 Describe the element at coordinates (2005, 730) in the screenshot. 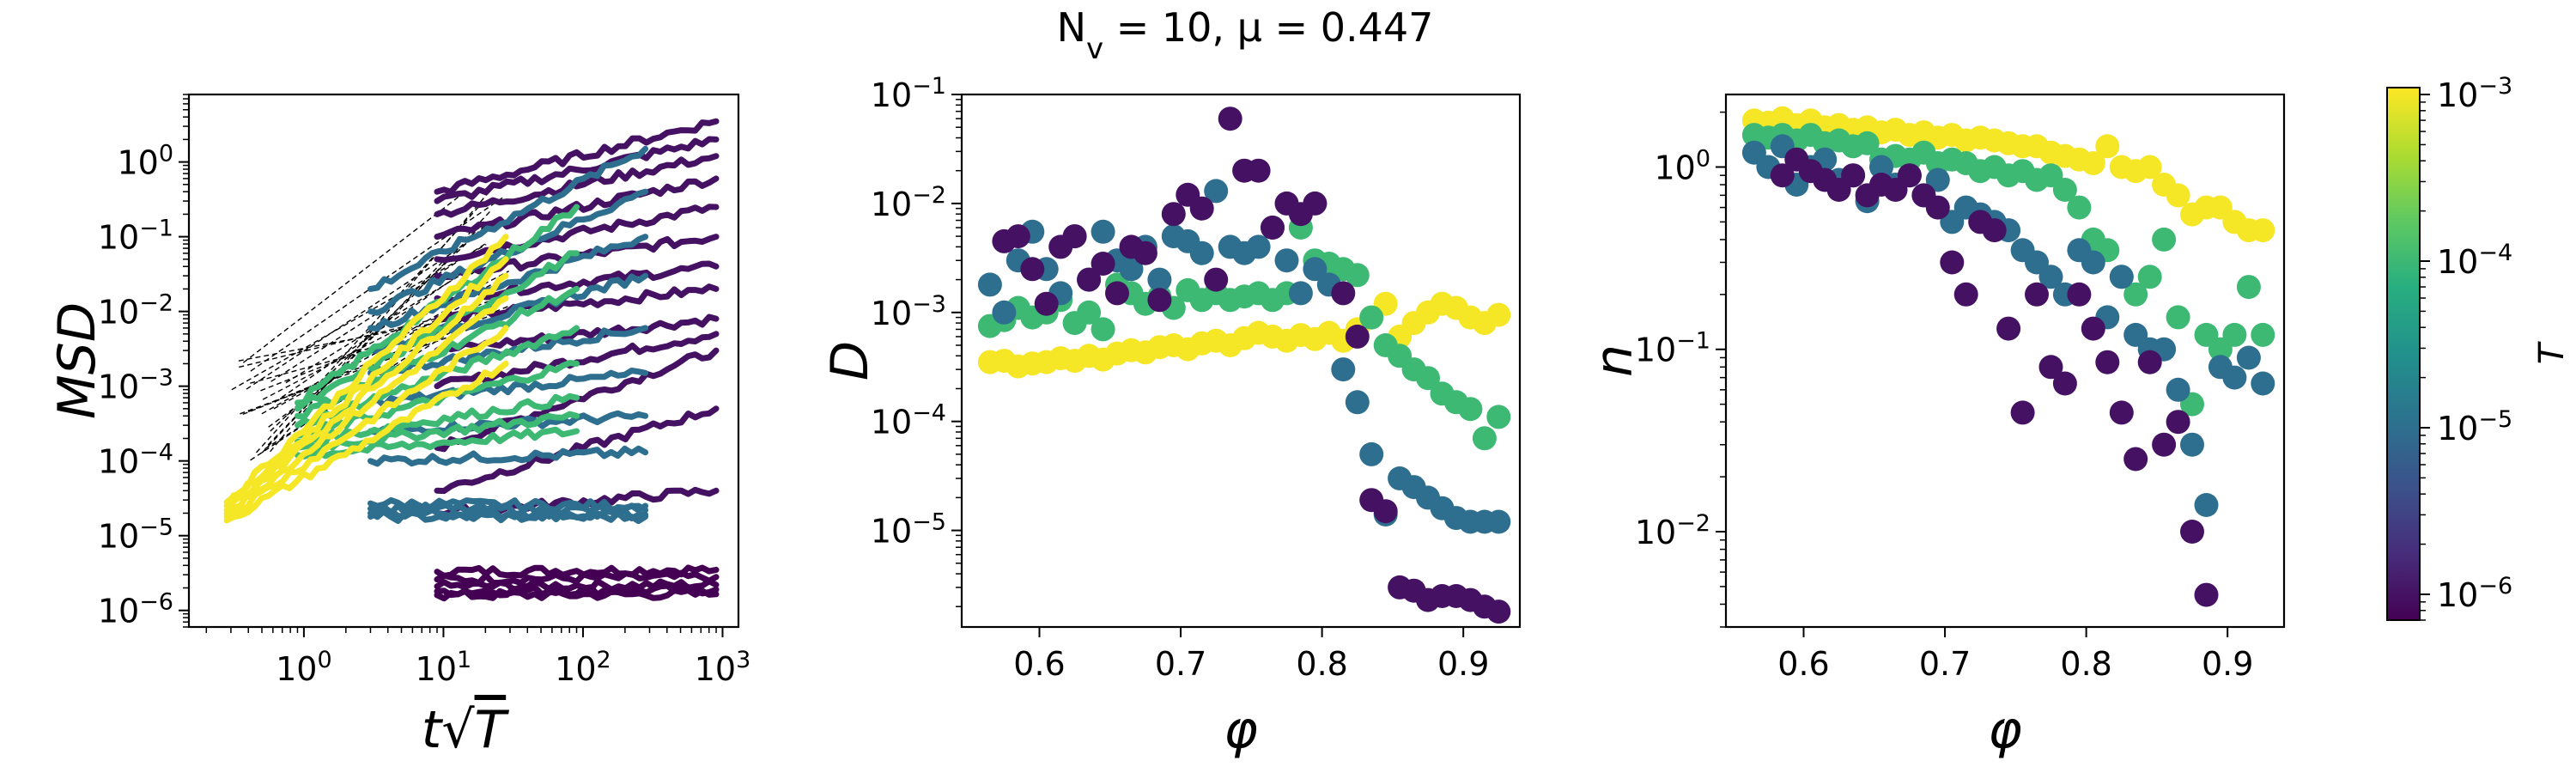

I see `exponent-xlabel: φ` at that location.